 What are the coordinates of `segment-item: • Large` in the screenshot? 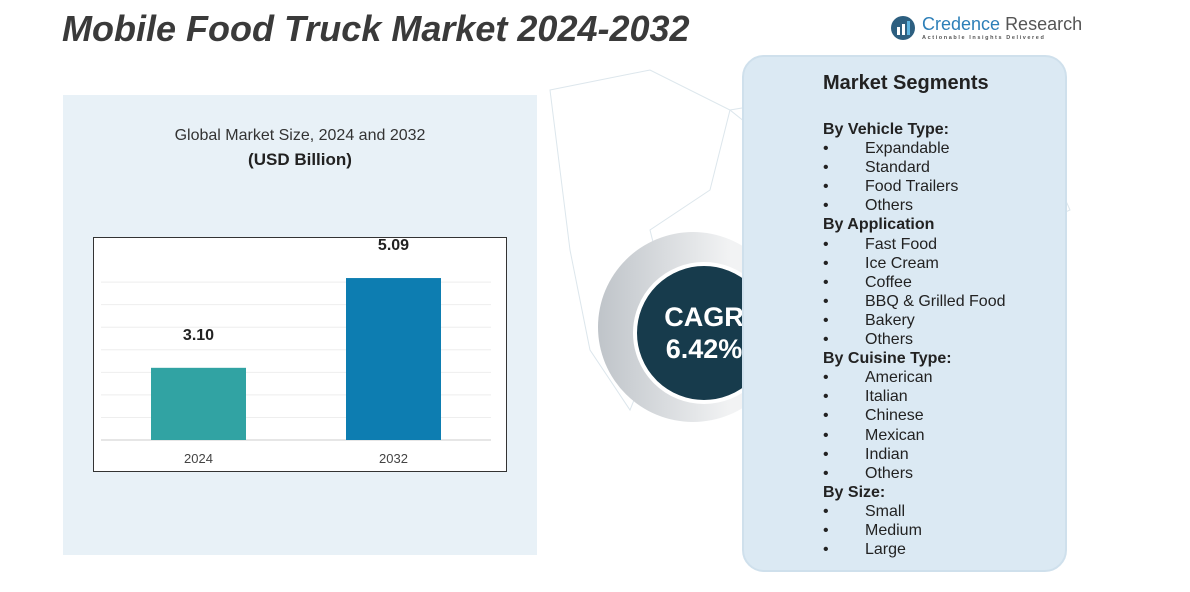 It's located at (914, 549).